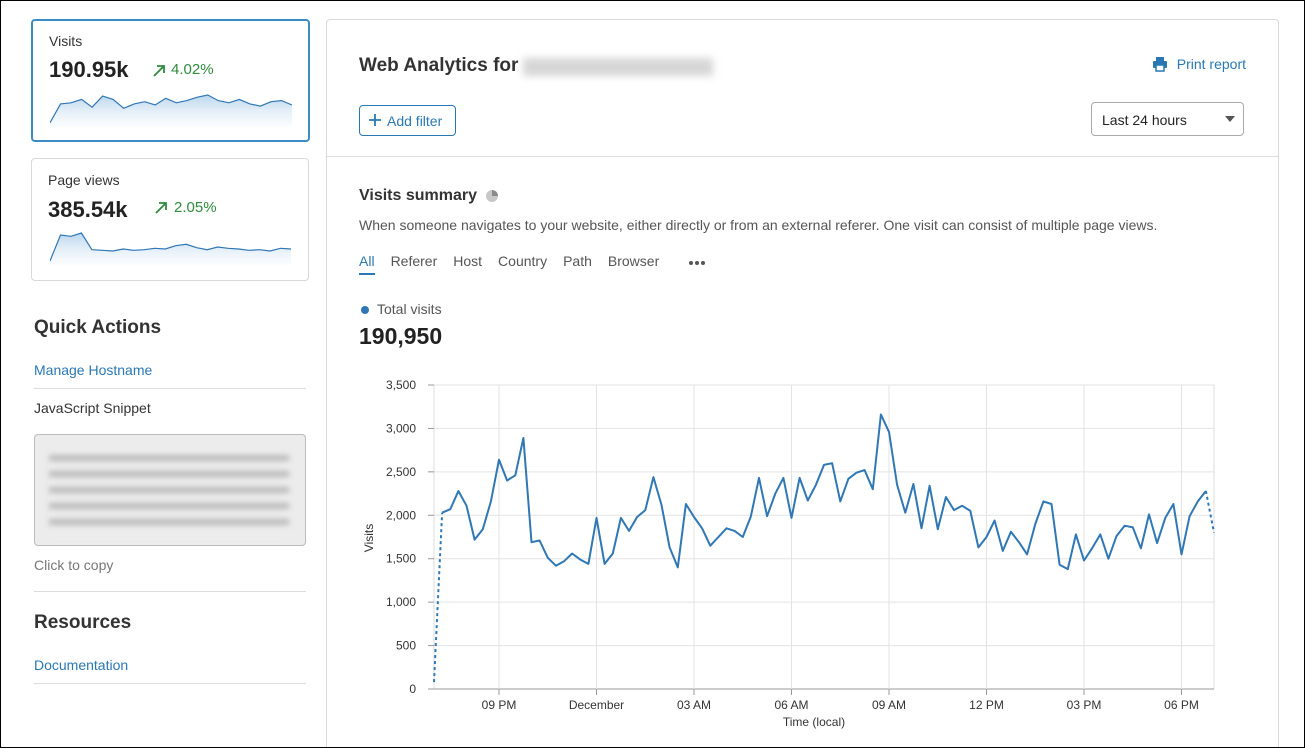  What do you see at coordinates (1160, 64) in the screenshot?
I see `printer-icon` at bounding box center [1160, 64].